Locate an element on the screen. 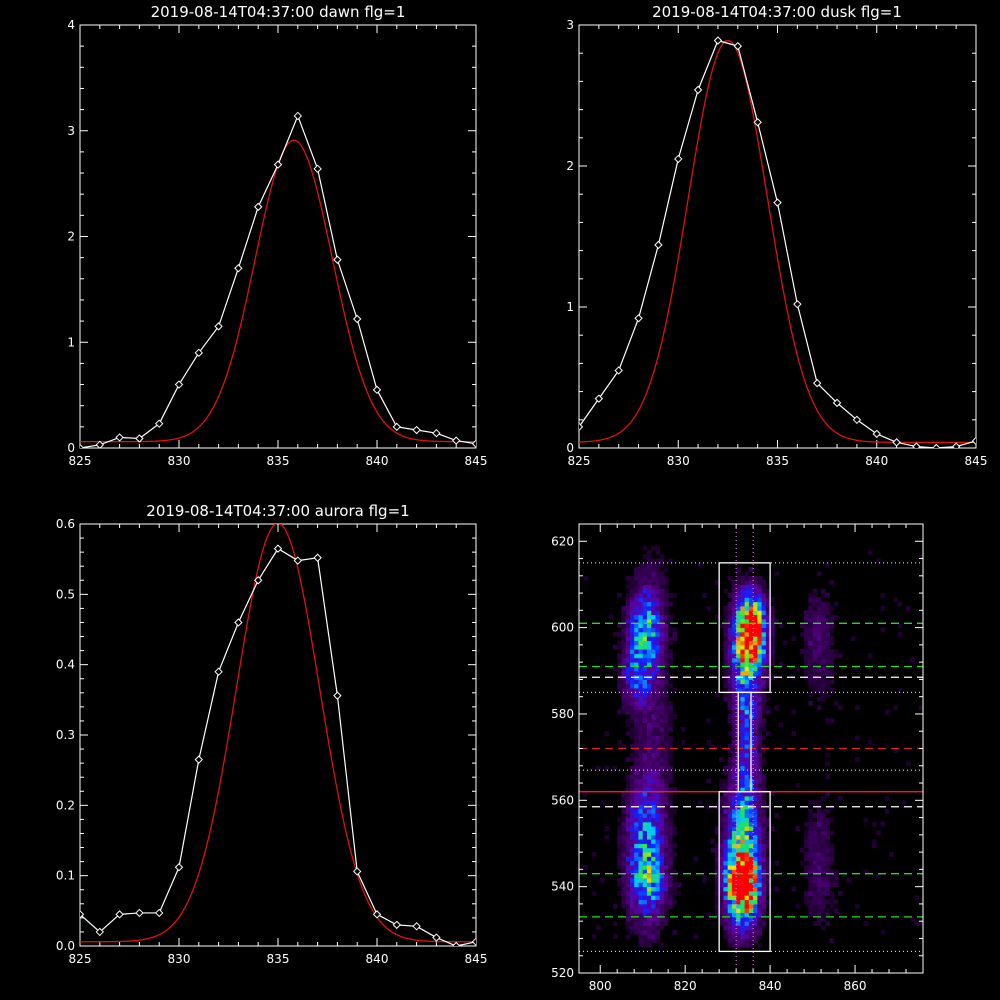  image-y-tick-label: 580 is located at coordinates (562, 714).